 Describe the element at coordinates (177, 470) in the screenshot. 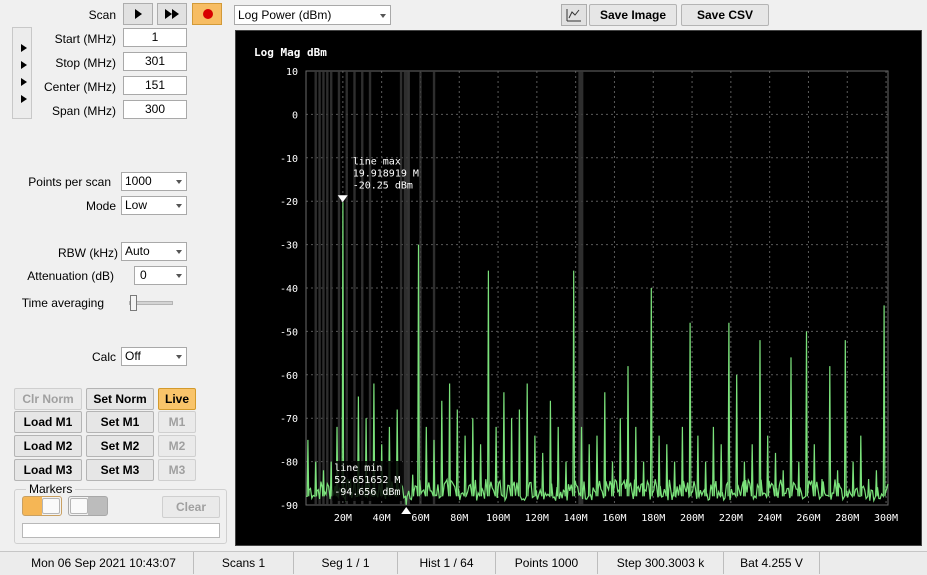

I see `m3-button: M3` at that location.